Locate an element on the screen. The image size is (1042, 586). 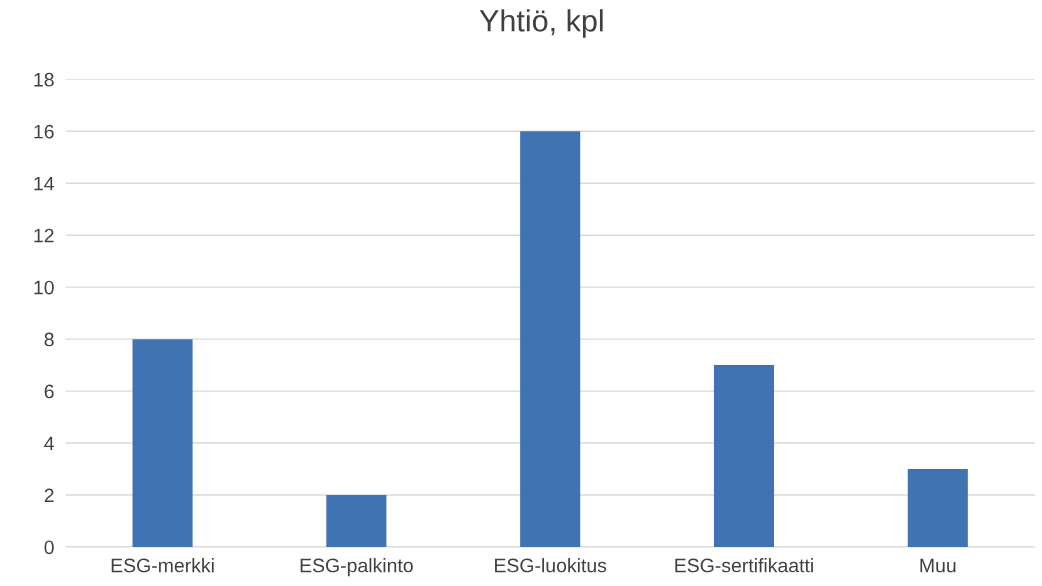
chart-title: Yhtiö, kpl is located at coordinates (541, 23).